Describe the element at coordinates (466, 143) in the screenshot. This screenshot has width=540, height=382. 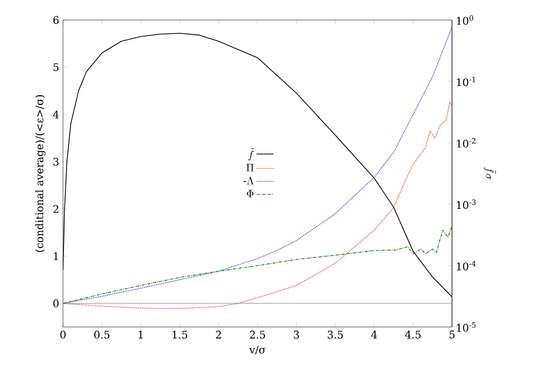
I see `y2-tick-label: 10$^{-2}$` at that location.